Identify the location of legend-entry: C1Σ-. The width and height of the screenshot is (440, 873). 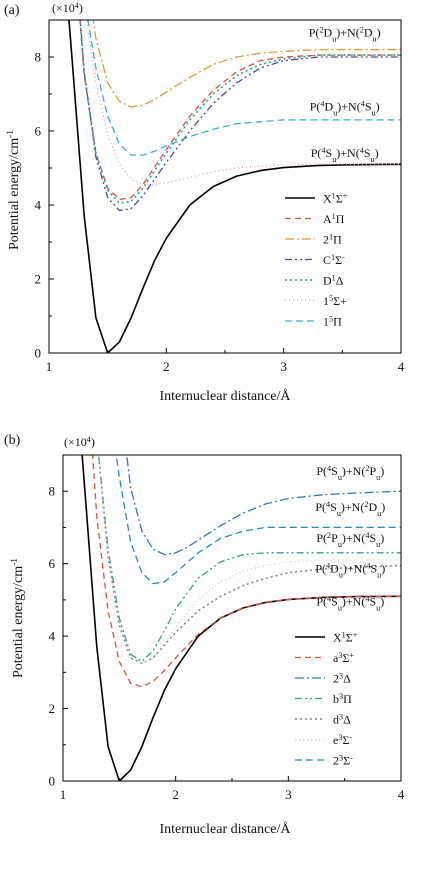
(334, 260).